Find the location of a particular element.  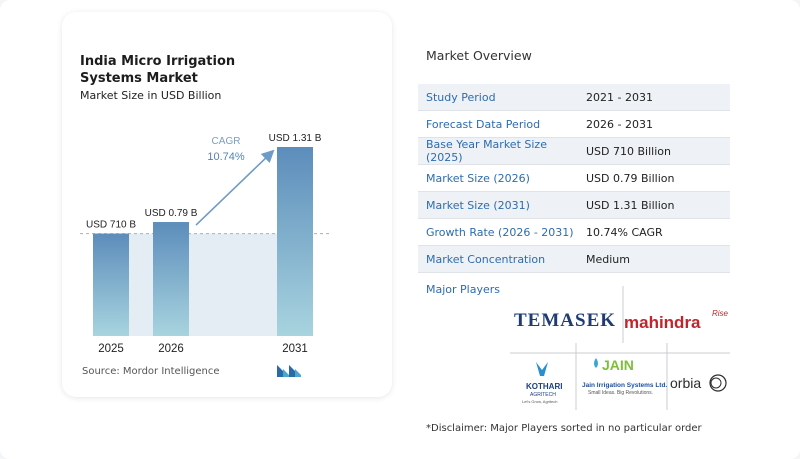

x-tick-label: 2026 is located at coordinates (171, 349).